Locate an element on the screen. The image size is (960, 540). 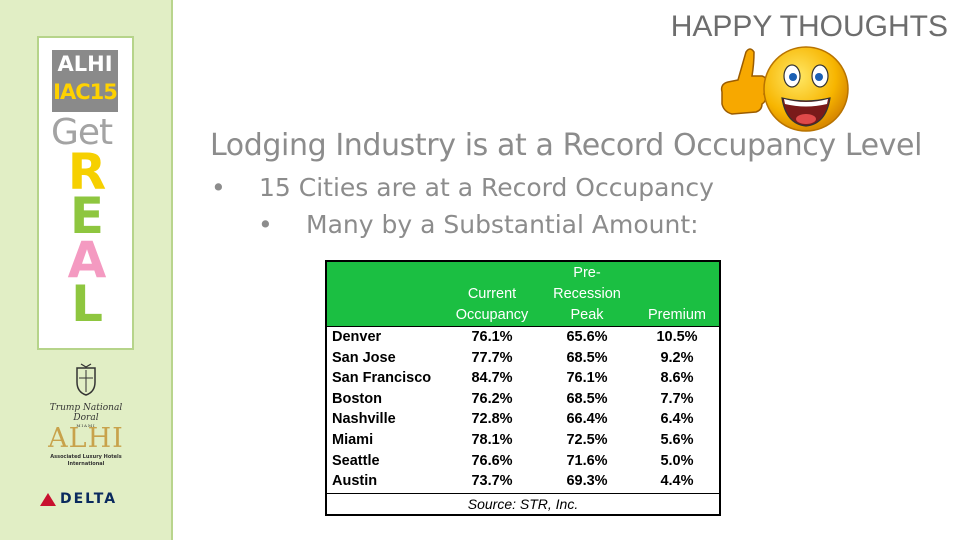
city-cell: San Francisco is located at coordinates (382, 378).